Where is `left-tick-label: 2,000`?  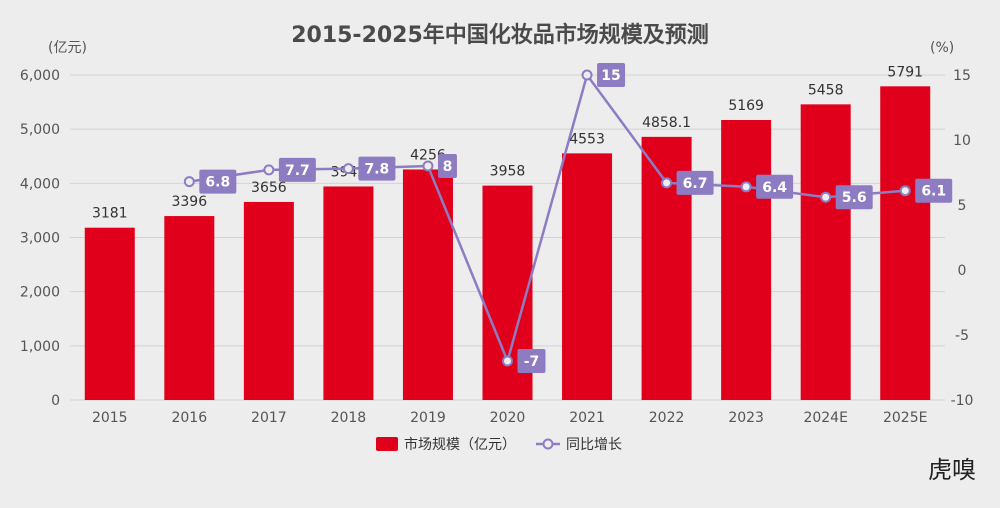
left-tick-label: 2,000 is located at coordinates (40, 293).